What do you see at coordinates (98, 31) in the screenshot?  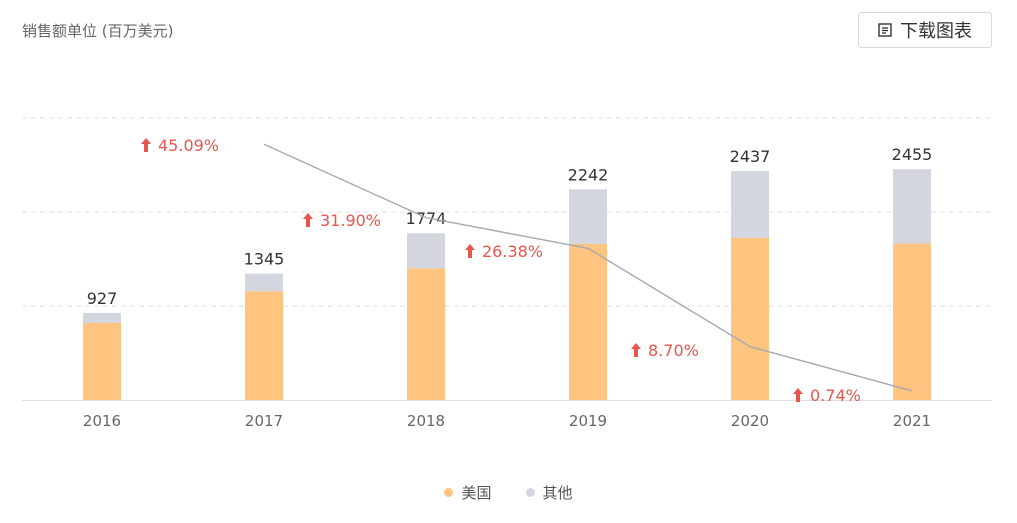 I see `chart-unit-label: 销售额单位 (百万美元)` at bounding box center [98, 31].